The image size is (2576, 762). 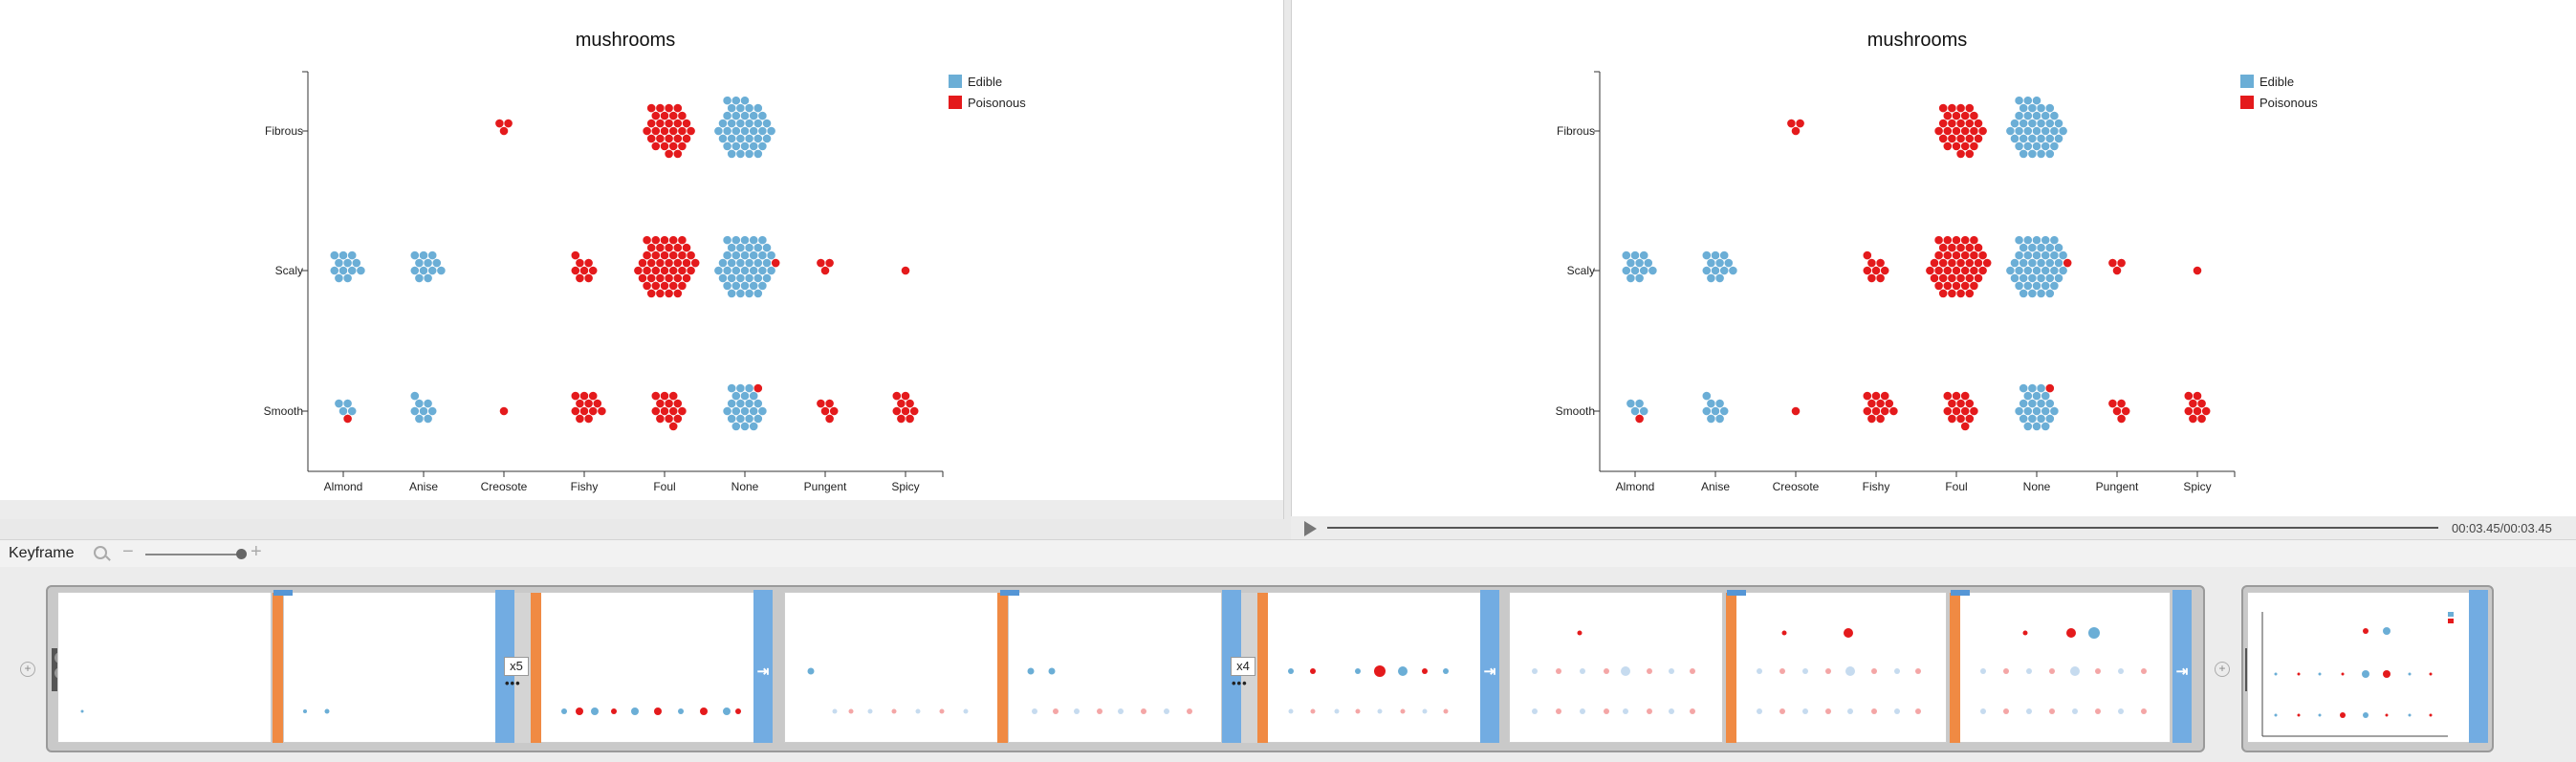 I want to click on zoom-out-button: −, so click(x=128, y=551).